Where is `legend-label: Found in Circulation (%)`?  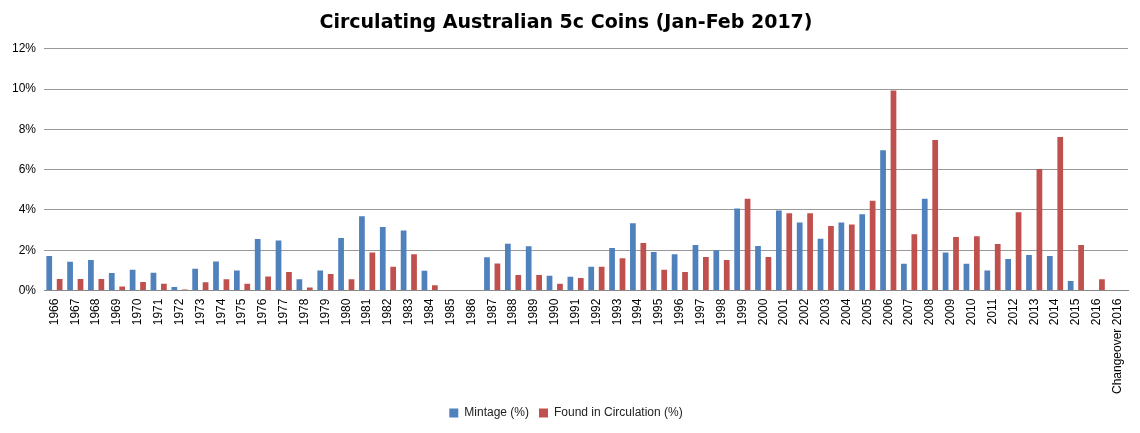 legend-label: Found in Circulation (%) is located at coordinates (618, 412).